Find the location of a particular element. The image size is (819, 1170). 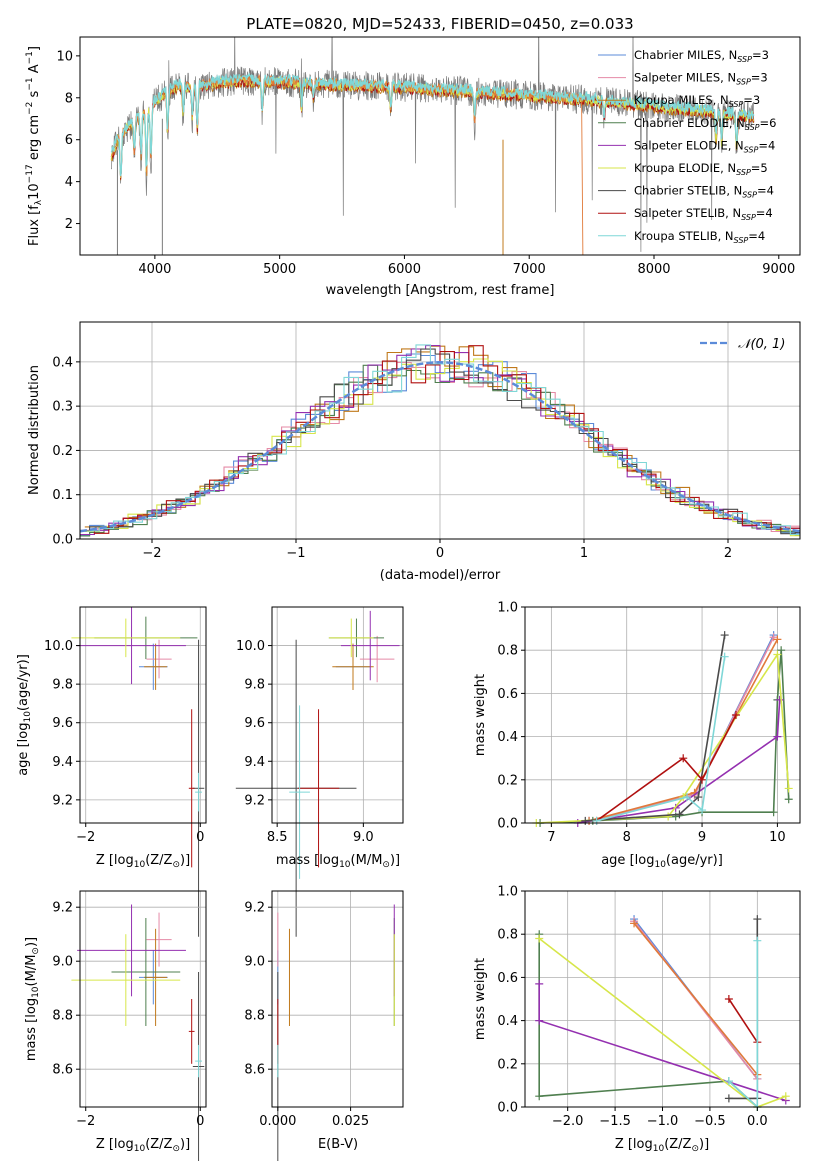

weight-line-model-orange is located at coordinates (695, 999).